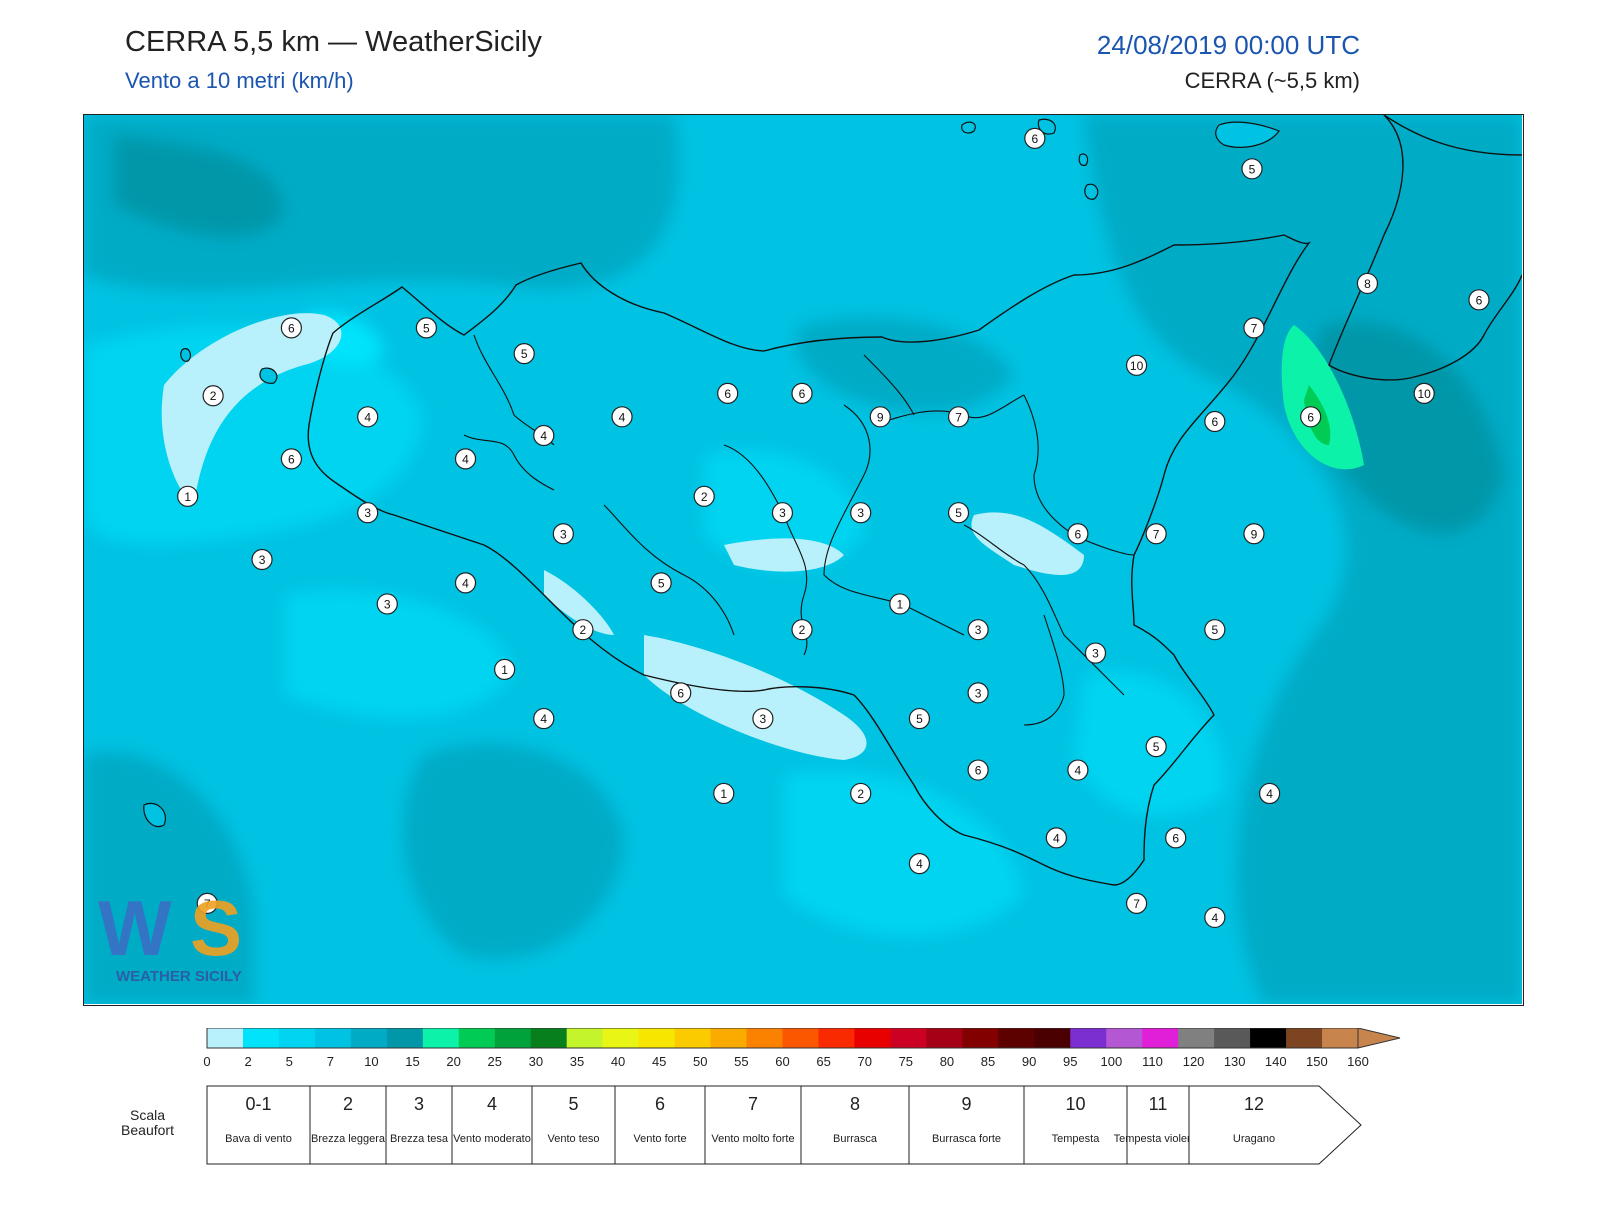 This screenshot has width=1600, height=1205. What do you see at coordinates (495, 1061) in the screenshot?
I see `colorbar-tick-label: 25` at bounding box center [495, 1061].